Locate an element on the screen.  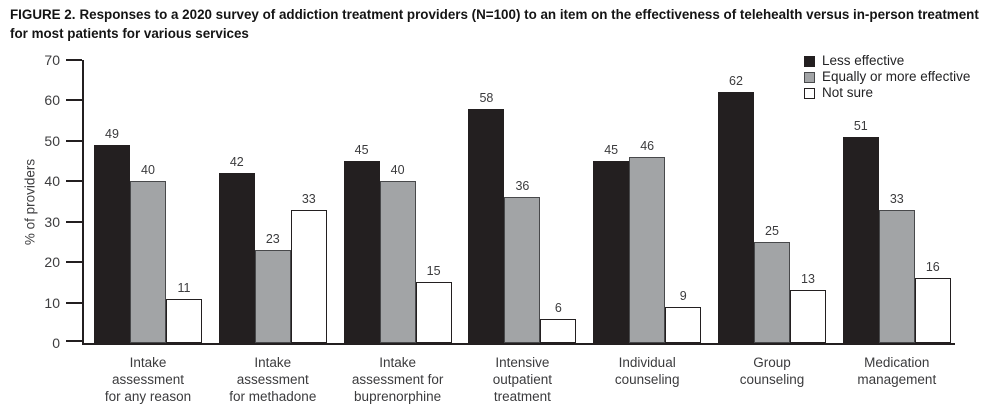
category-label: Group counseling is located at coordinates (772, 371).